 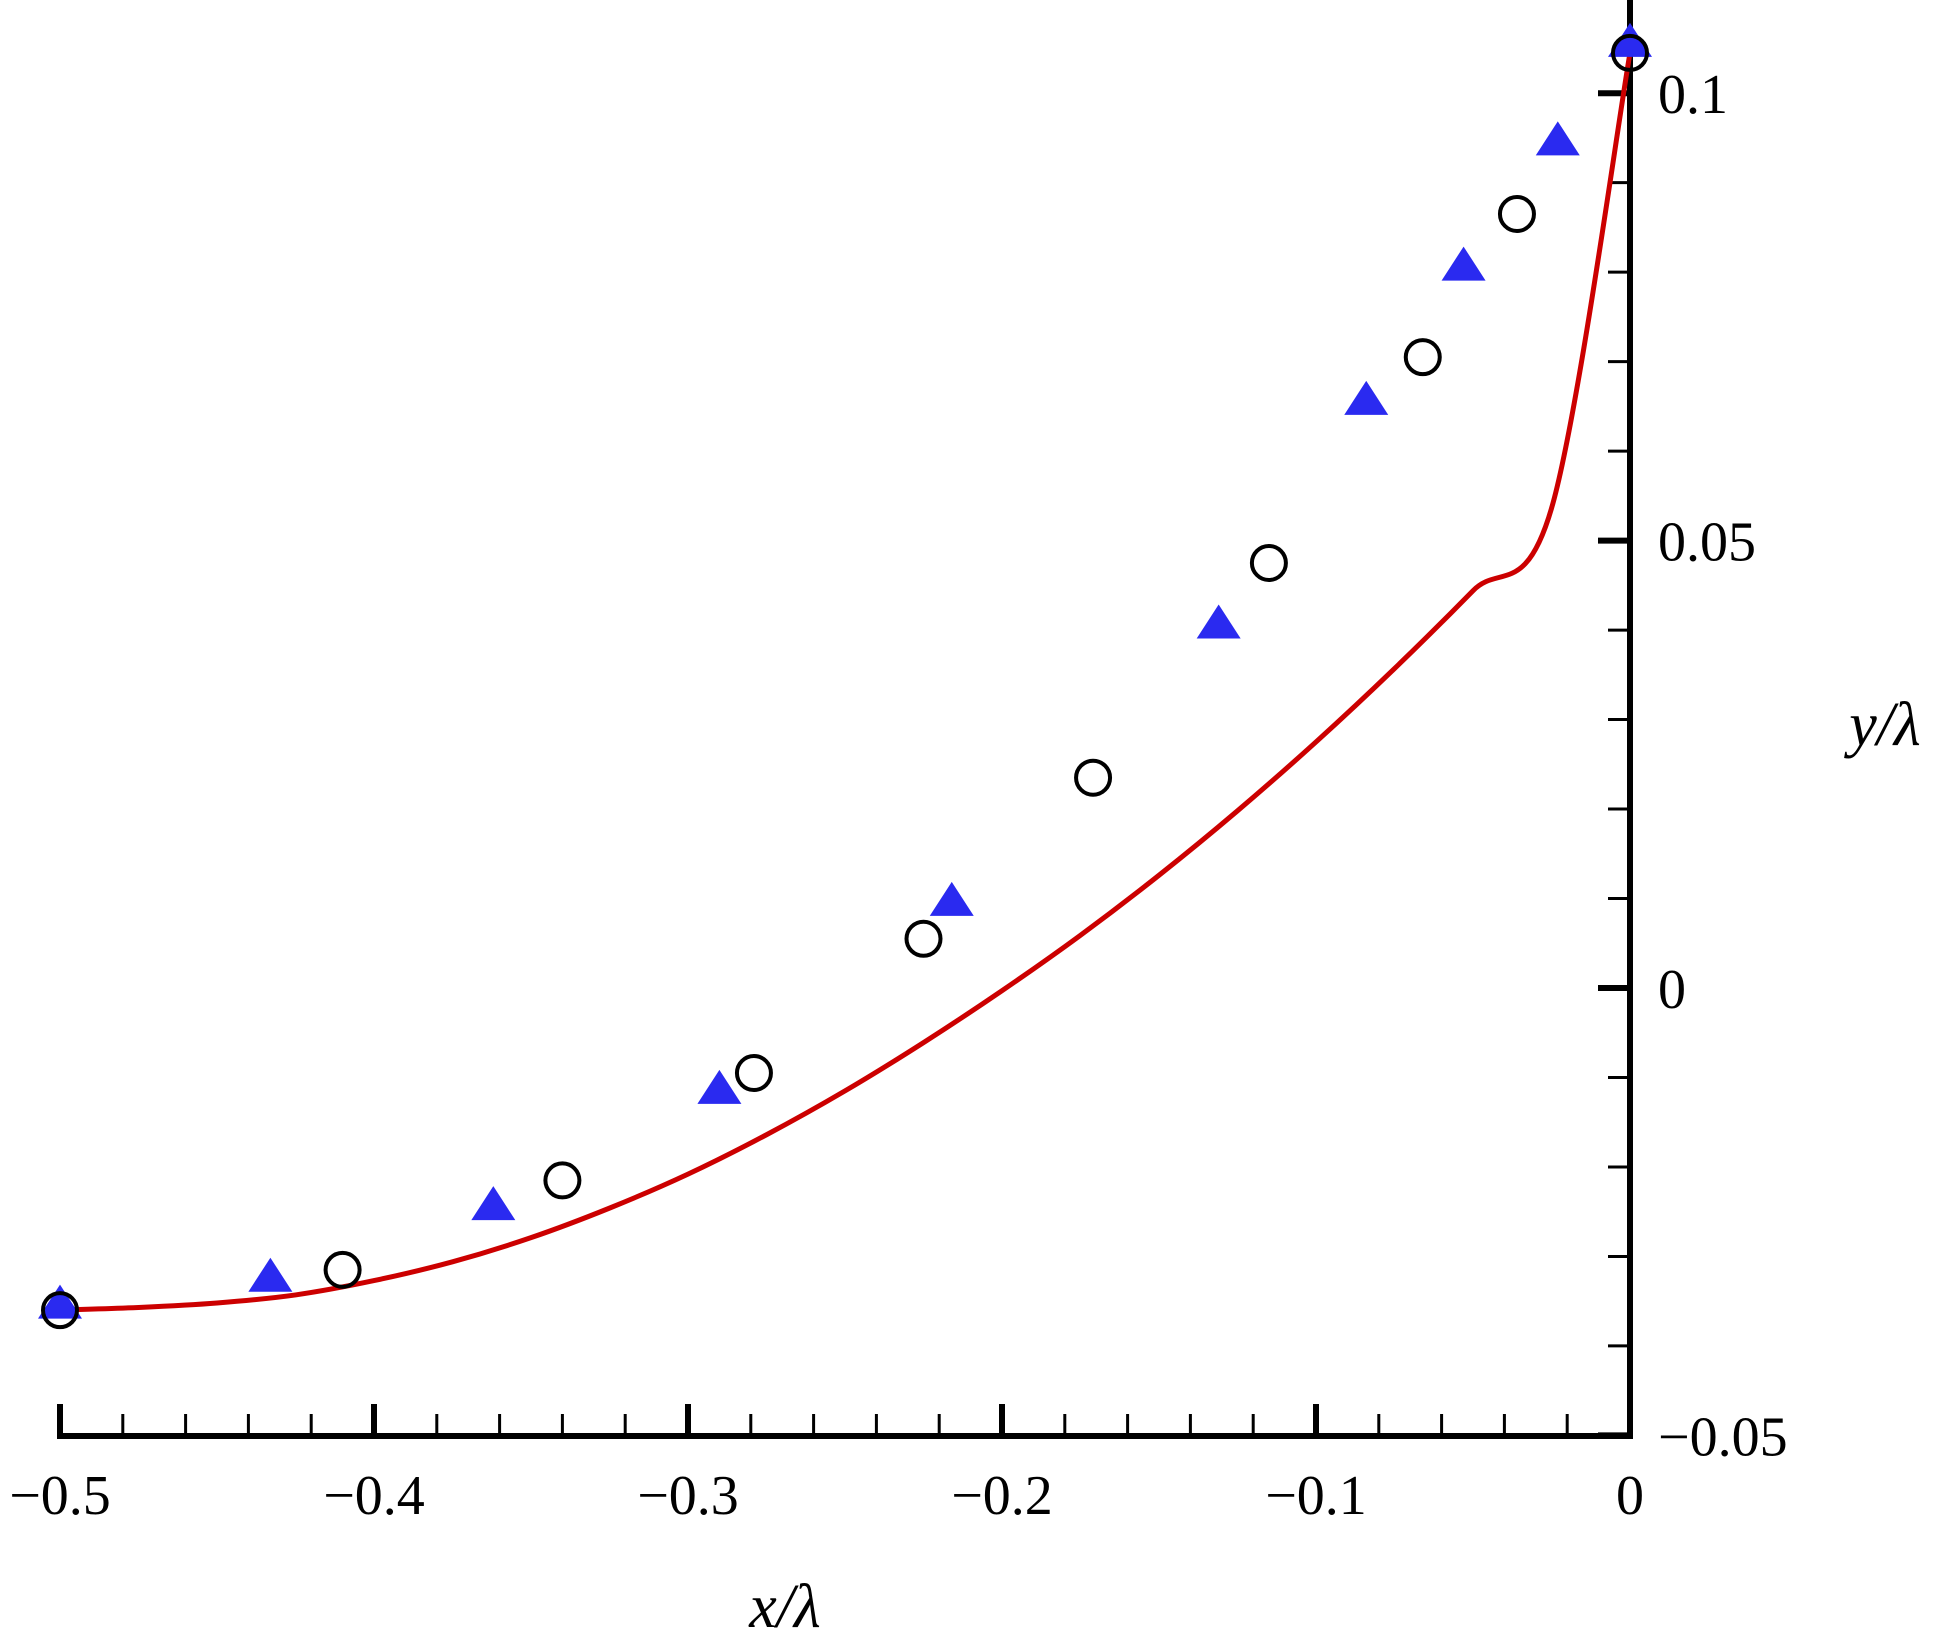 I want to click on x-tick-label: −0.5, so click(x=60, y=1496).